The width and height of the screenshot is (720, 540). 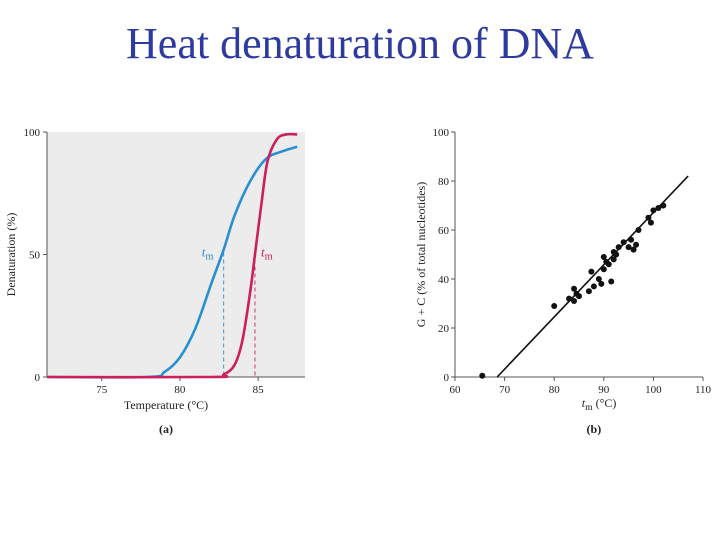 What do you see at coordinates (180, 390) in the screenshot?
I see `x-tick-label-a: 80` at bounding box center [180, 390].